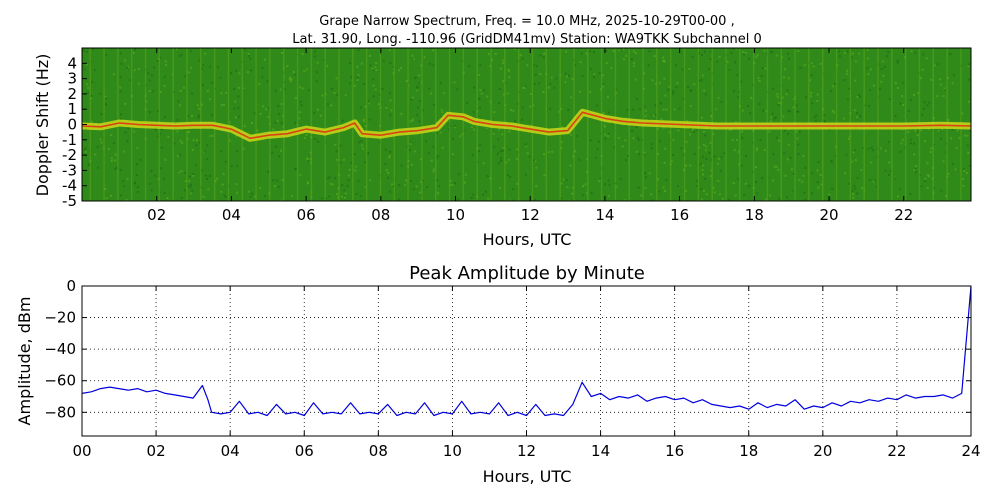 The width and height of the screenshot is (1000, 500). Describe the element at coordinates (69, 170) in the screenshot. I see `y-tick-label: -3` at that location.